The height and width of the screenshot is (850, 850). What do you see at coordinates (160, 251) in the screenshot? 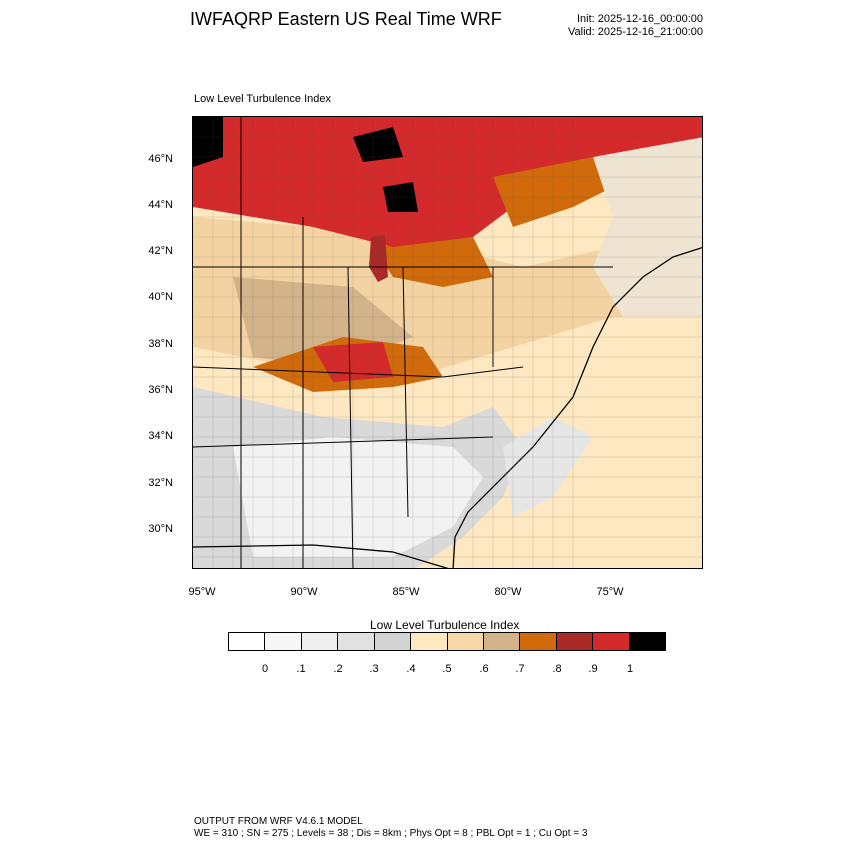
I see `lat-label-42n: 42°N` at bounding box center [160, 251].